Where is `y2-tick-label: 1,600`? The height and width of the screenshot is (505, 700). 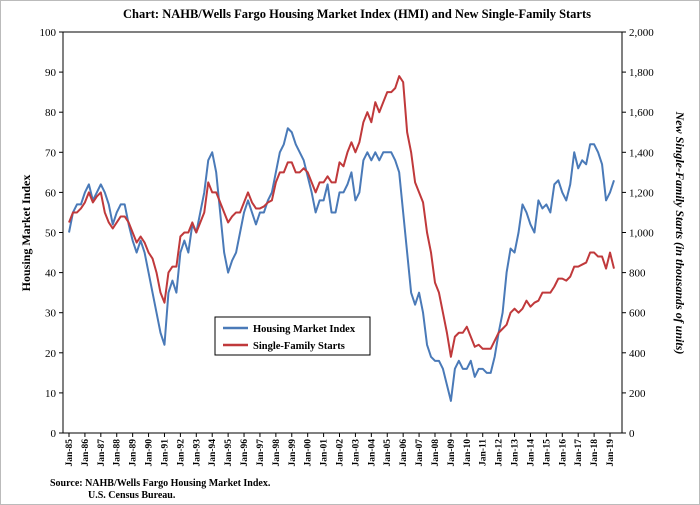
y2-tick-label: 1,600 is located at coordinates (641, 113).